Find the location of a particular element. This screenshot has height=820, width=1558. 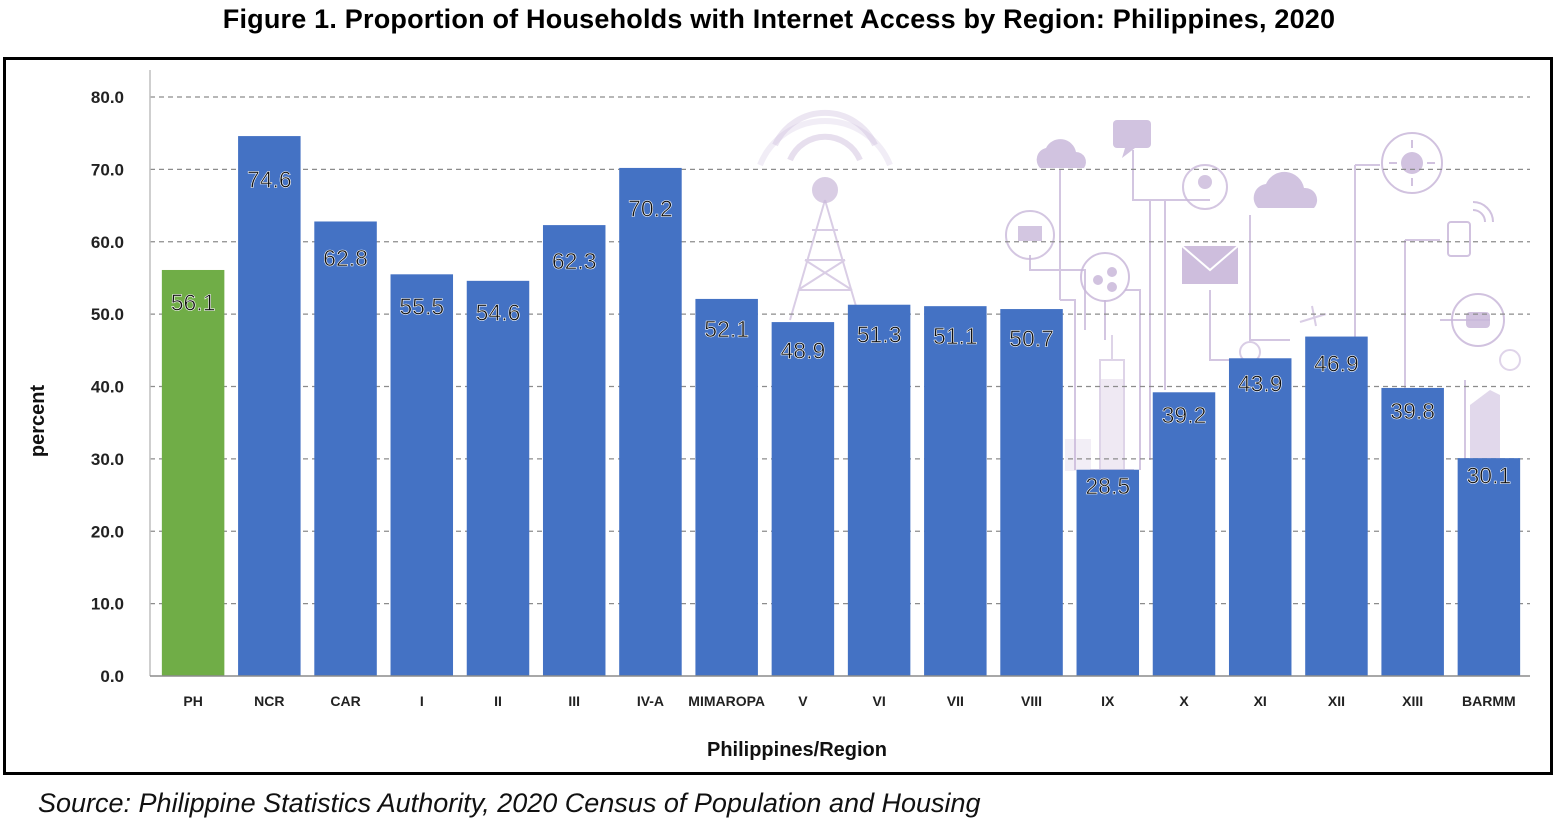

data-label: 28.5 is located at coordinates (1107, 486).